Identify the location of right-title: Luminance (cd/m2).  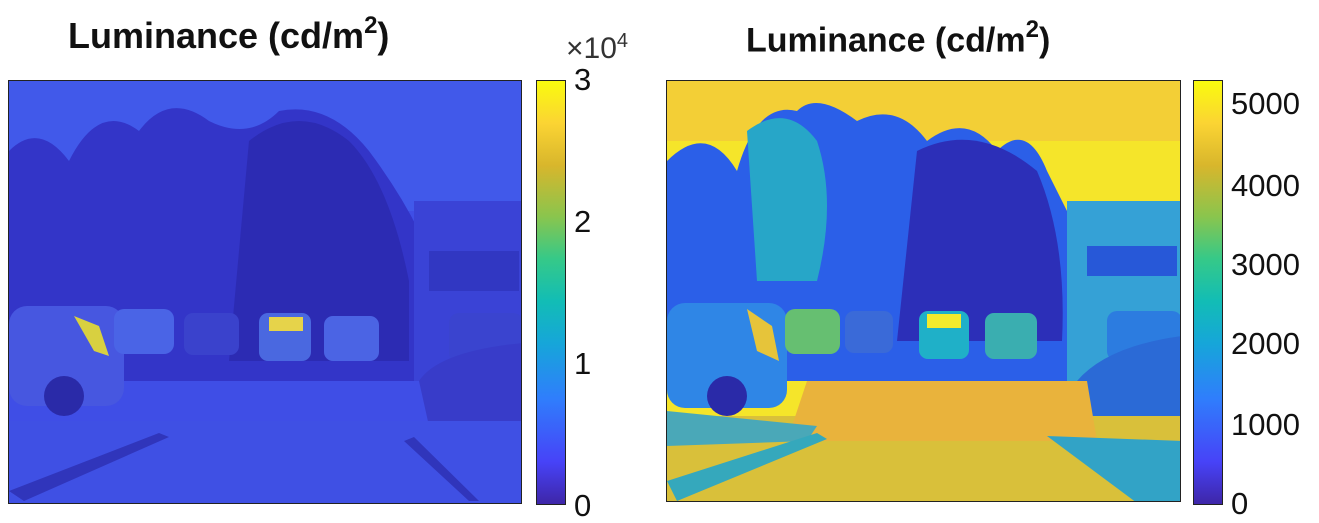
(898, 38).